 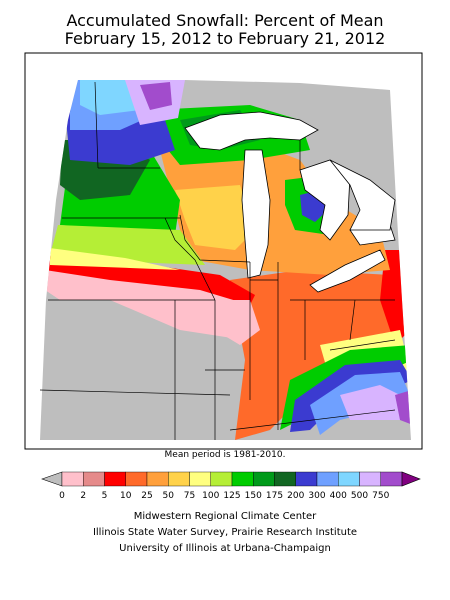 I want to click on field-se-lavender, so click(x=375, y=402).